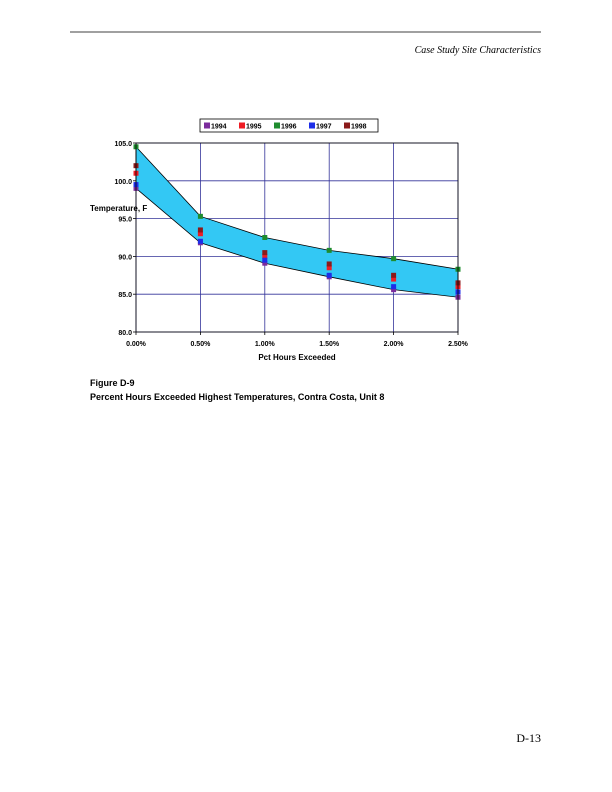 This screenshot has height=792, width=612. Describe the element at coordinates (478, 50) in the screenshot. I see `header-title: Case Study Site Characteristics` at that location.